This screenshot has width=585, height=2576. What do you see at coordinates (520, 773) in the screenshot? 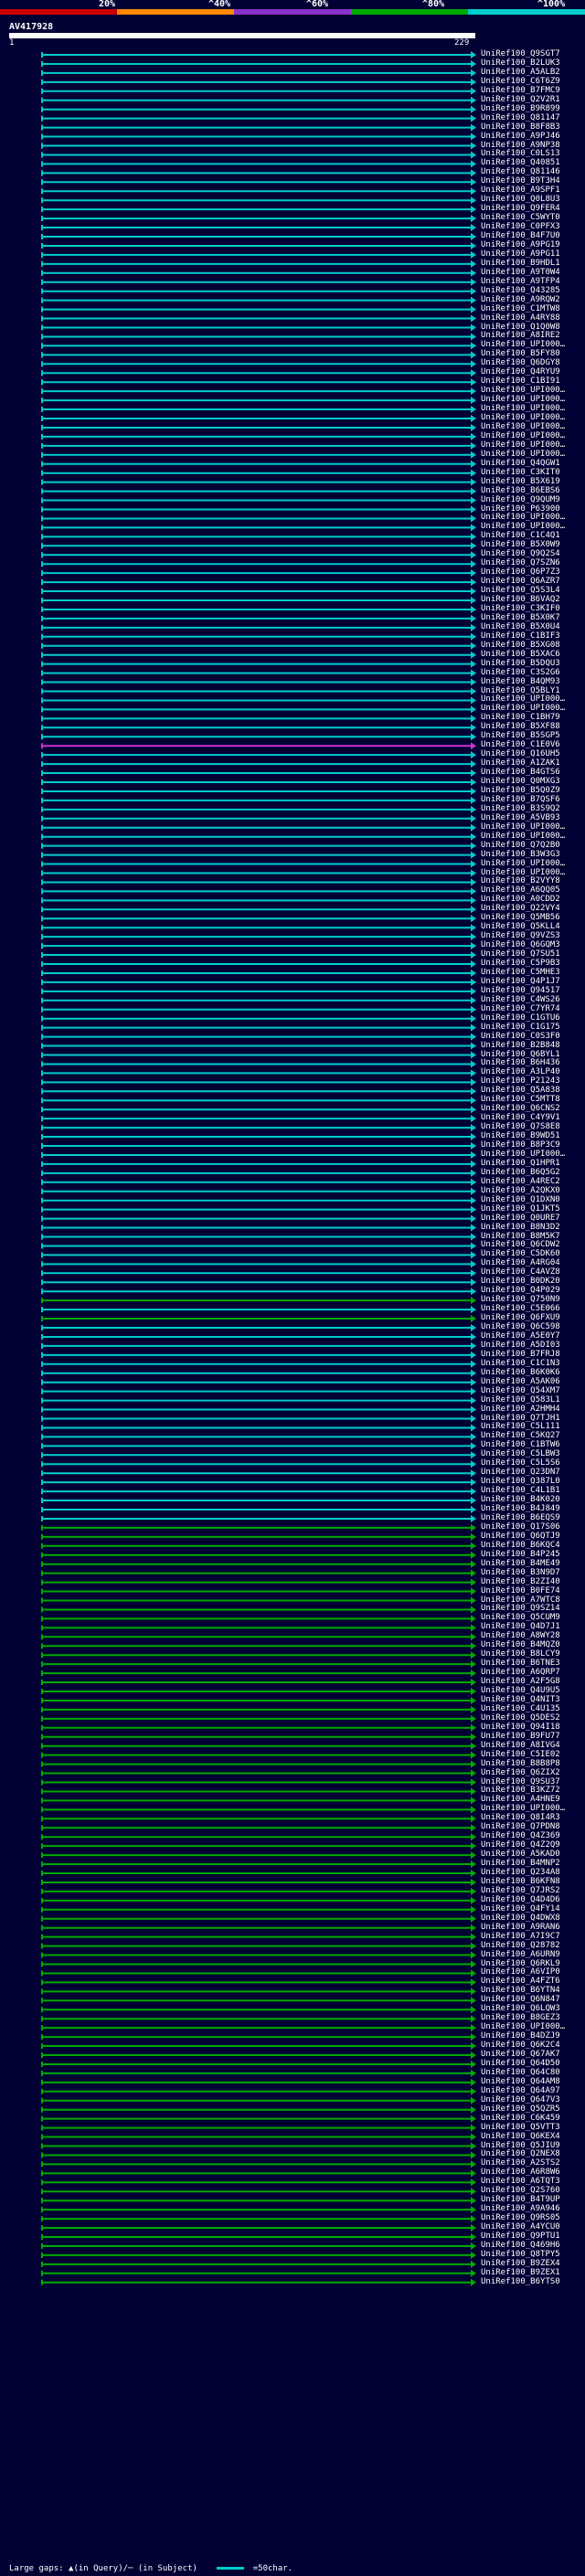
I see `hit-label: UniRef100_B4GTS6` at bounding box center [520, 773].